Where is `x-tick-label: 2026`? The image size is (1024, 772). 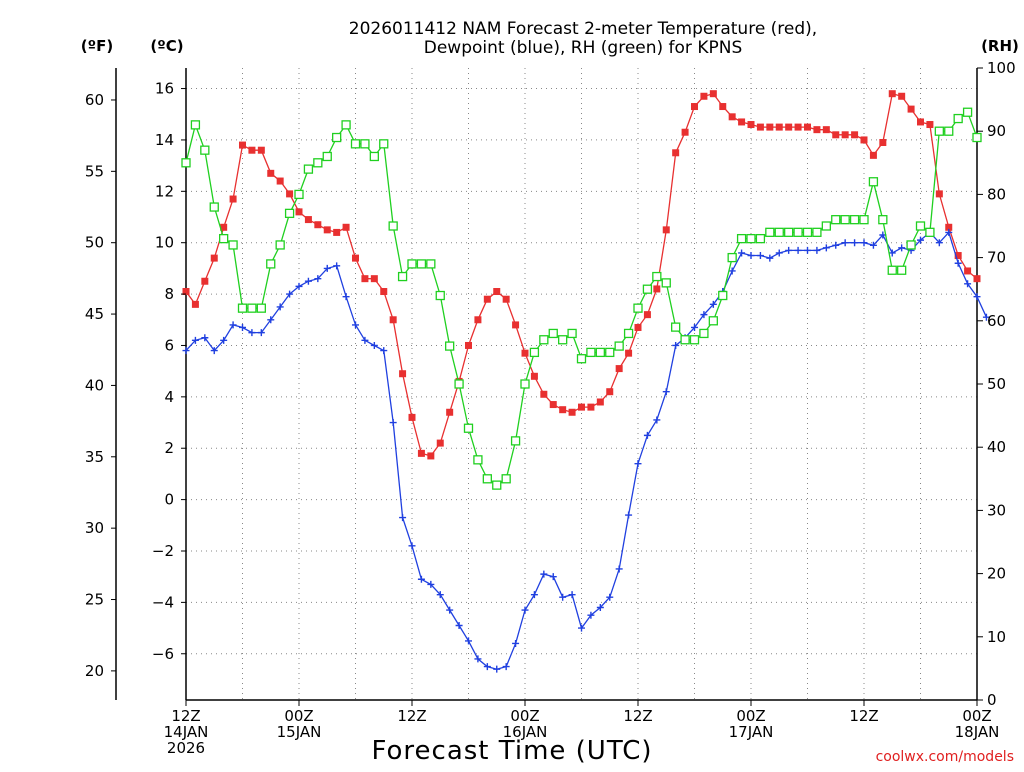
x-tick-label: 2026 is located at coordinates (186, 748).